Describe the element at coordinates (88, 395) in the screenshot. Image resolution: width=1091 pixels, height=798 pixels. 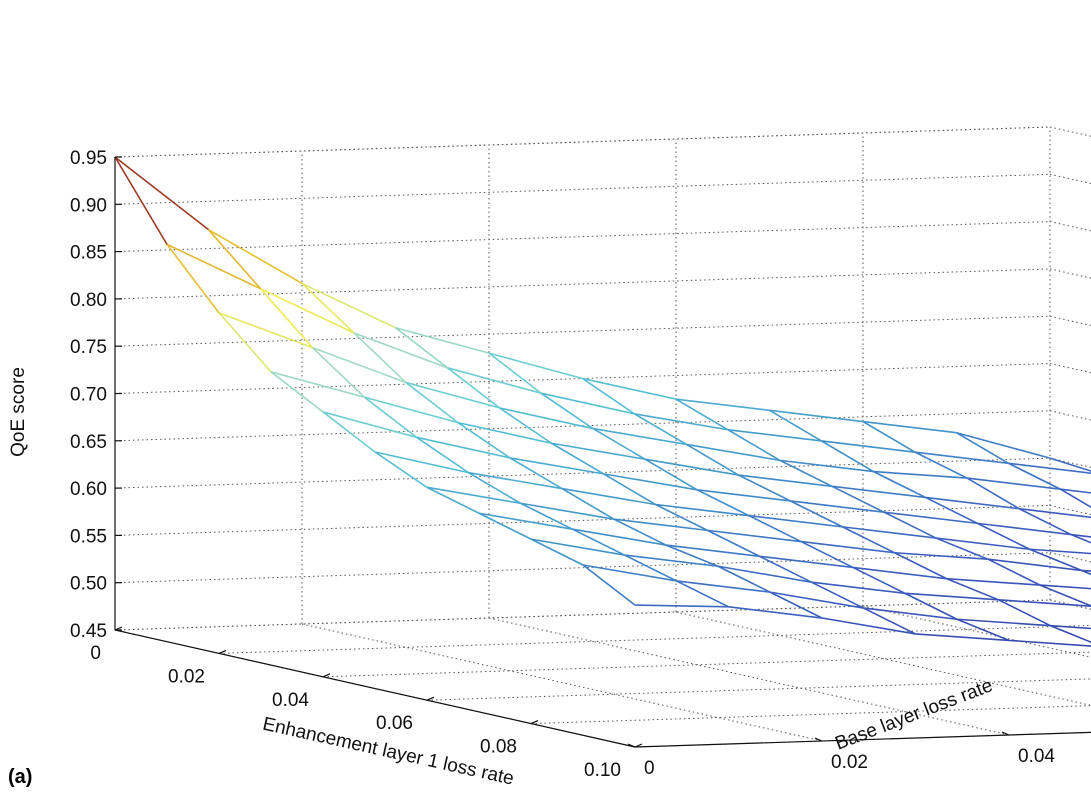
I see `z-tick-label: 0.70` at that location.